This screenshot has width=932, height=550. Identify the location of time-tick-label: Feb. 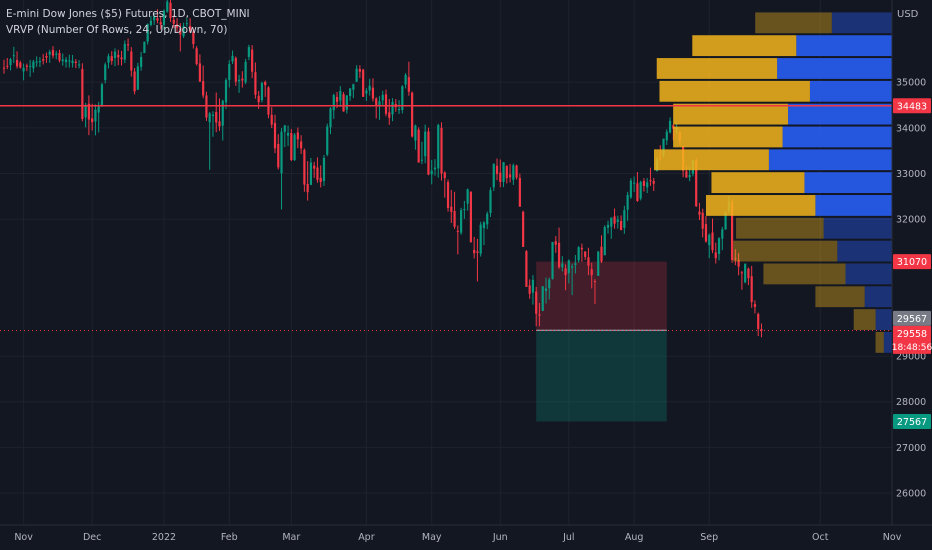
(229, 537).